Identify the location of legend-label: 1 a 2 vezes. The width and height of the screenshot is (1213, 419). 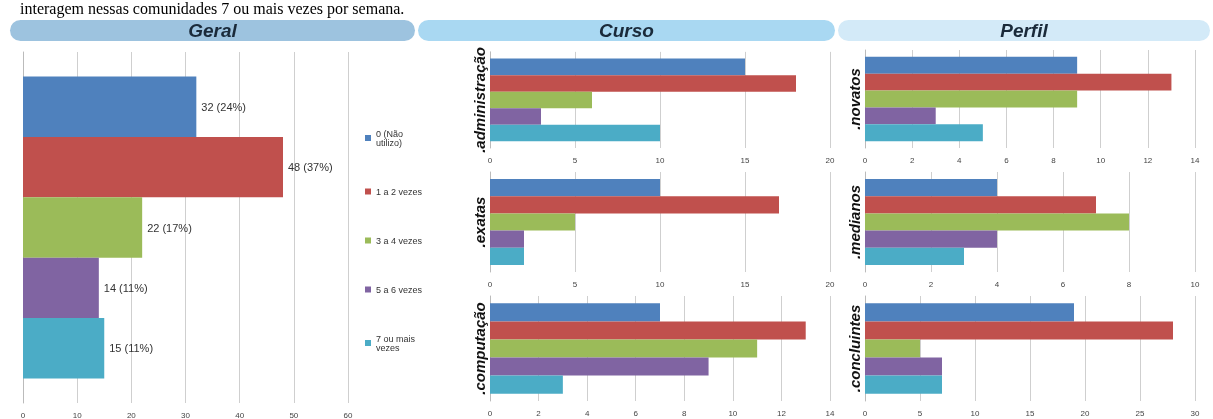
(399, 191).